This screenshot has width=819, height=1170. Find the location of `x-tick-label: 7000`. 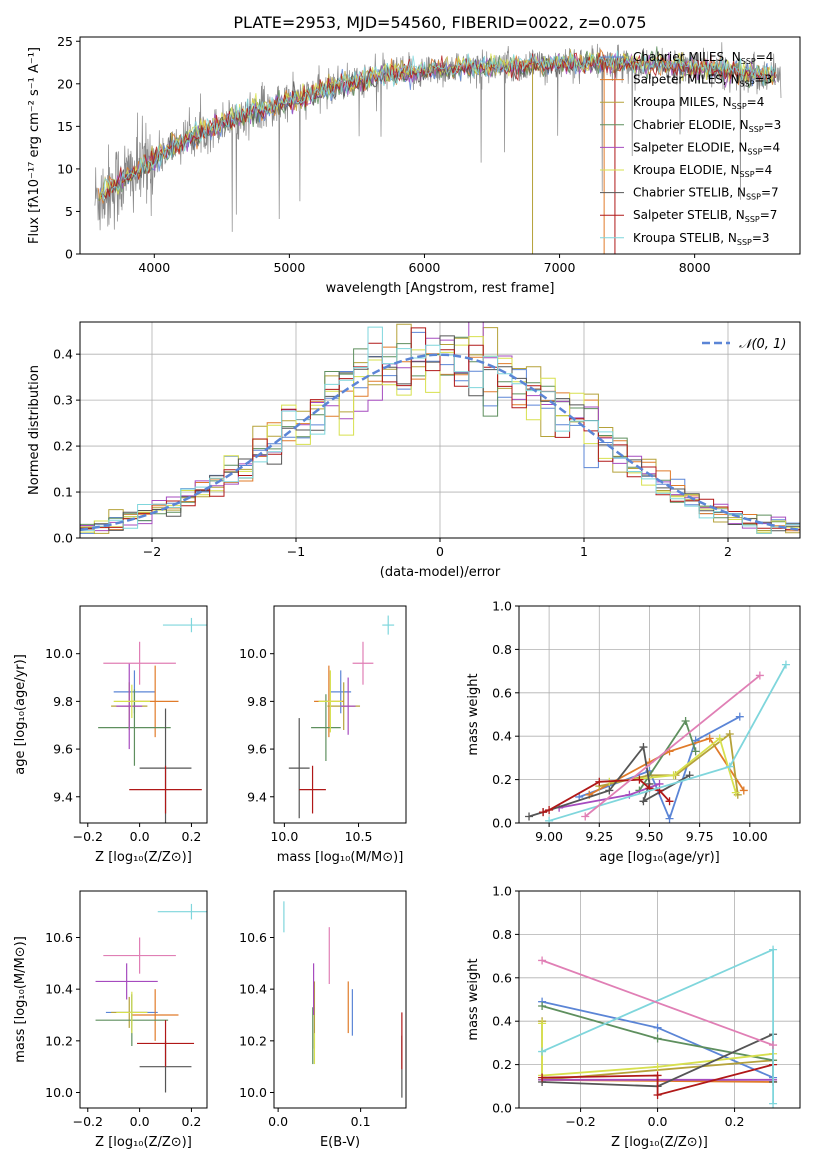

x-tick-label: 7000 is located at coordinates (560, 267).